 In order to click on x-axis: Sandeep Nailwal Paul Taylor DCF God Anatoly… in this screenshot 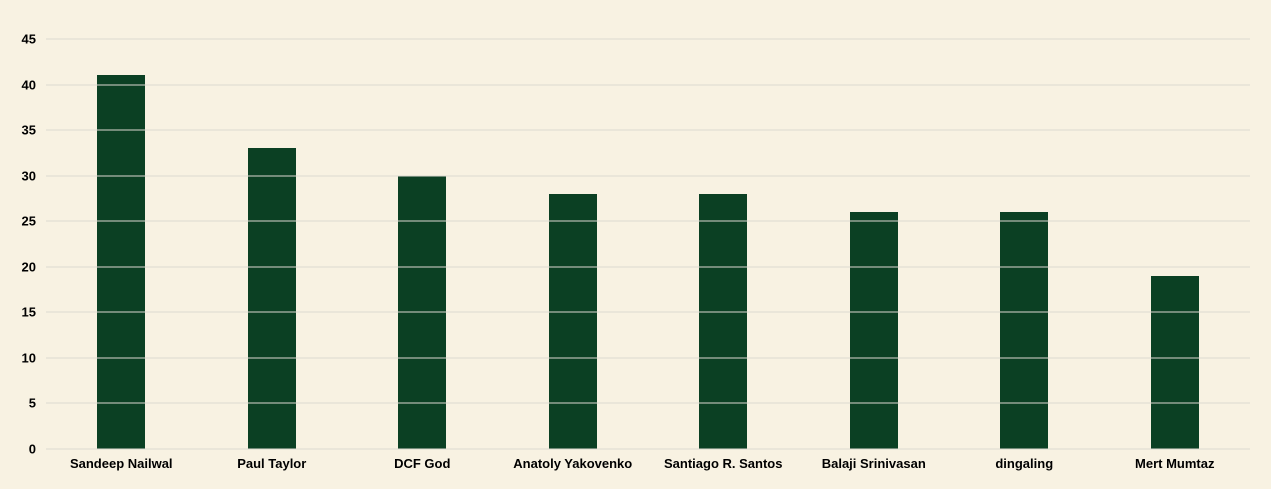, I will do `click(648, 464)`.